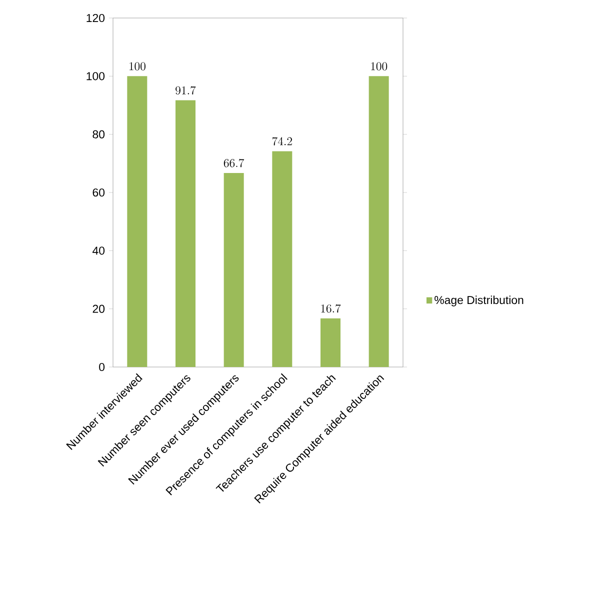  Describe the element at coordinates (98, 250) in the screenshot. I see `y-tick-label: 40` at that location.